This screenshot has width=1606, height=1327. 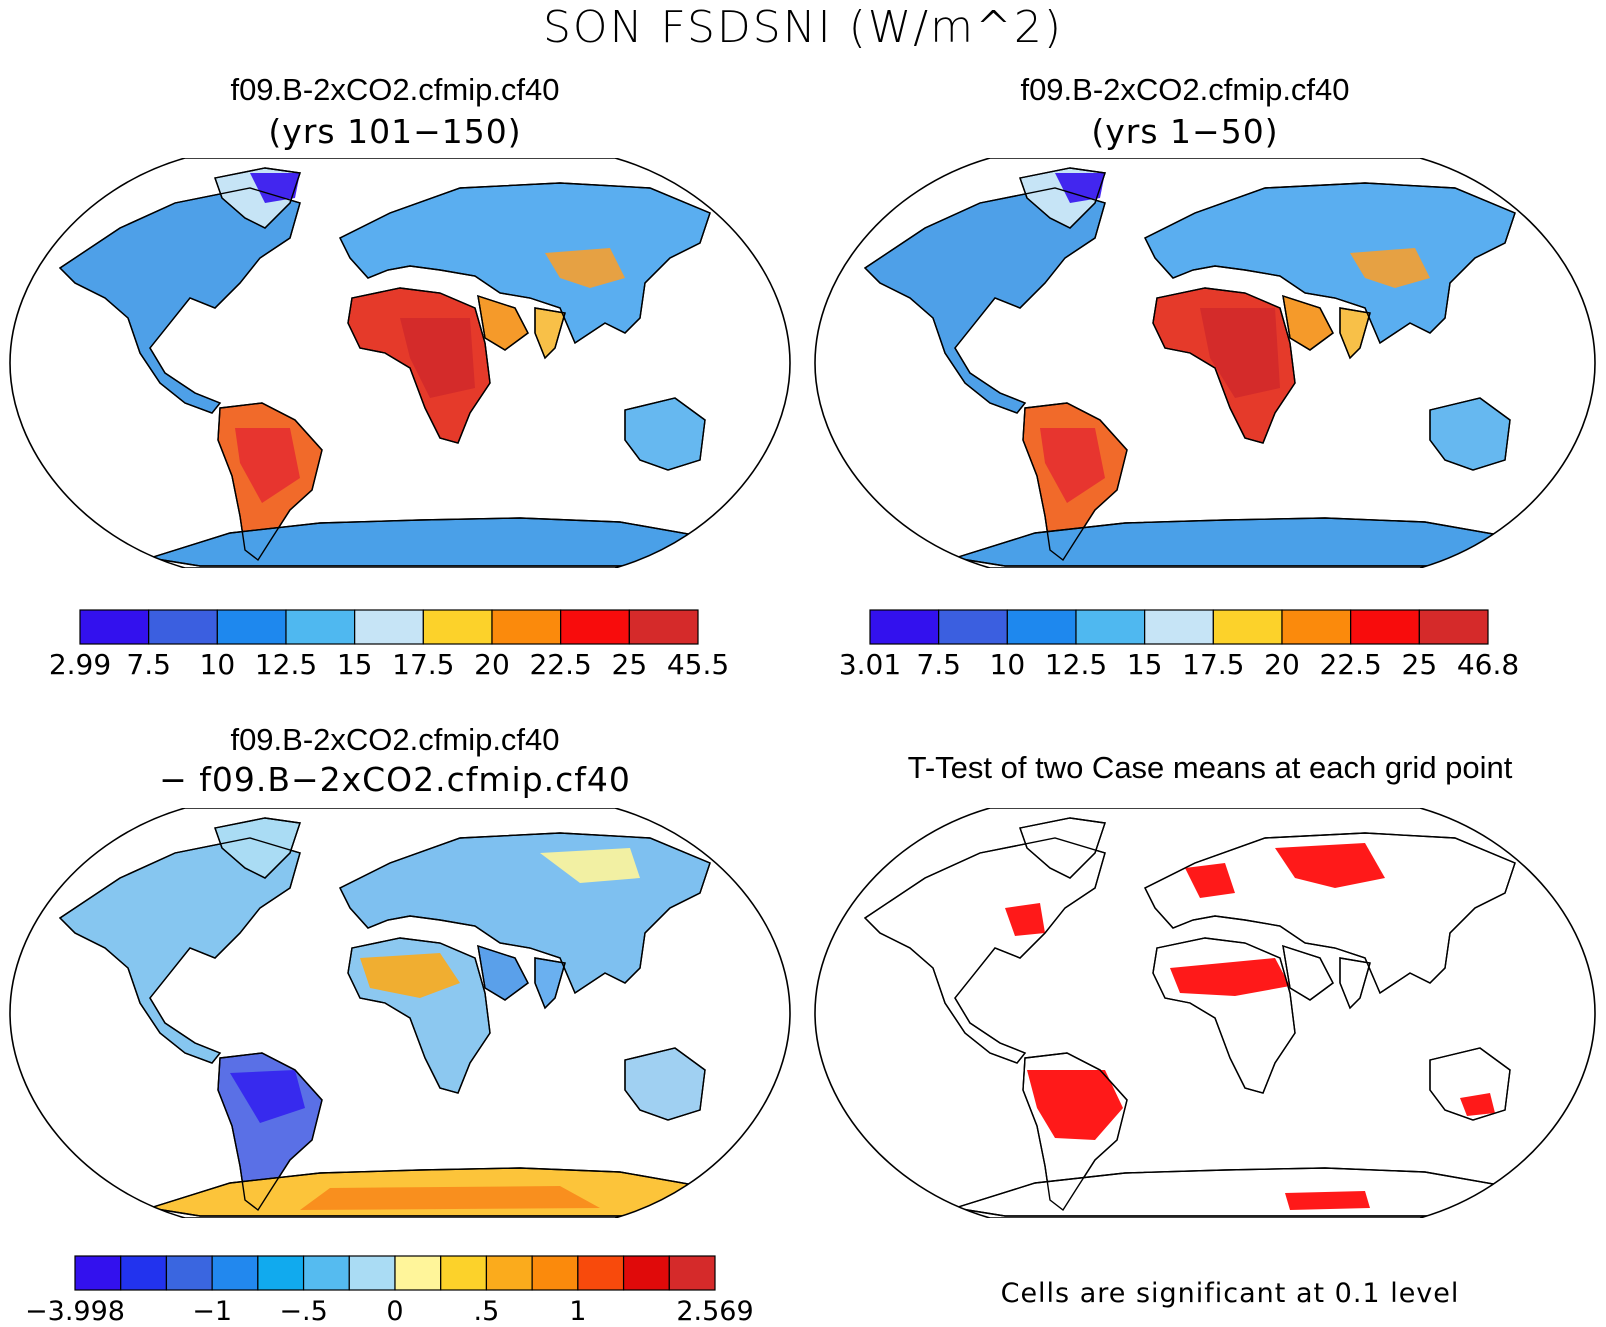 I want to click on field-region-siberia-warm, so click(x=590, y=865).